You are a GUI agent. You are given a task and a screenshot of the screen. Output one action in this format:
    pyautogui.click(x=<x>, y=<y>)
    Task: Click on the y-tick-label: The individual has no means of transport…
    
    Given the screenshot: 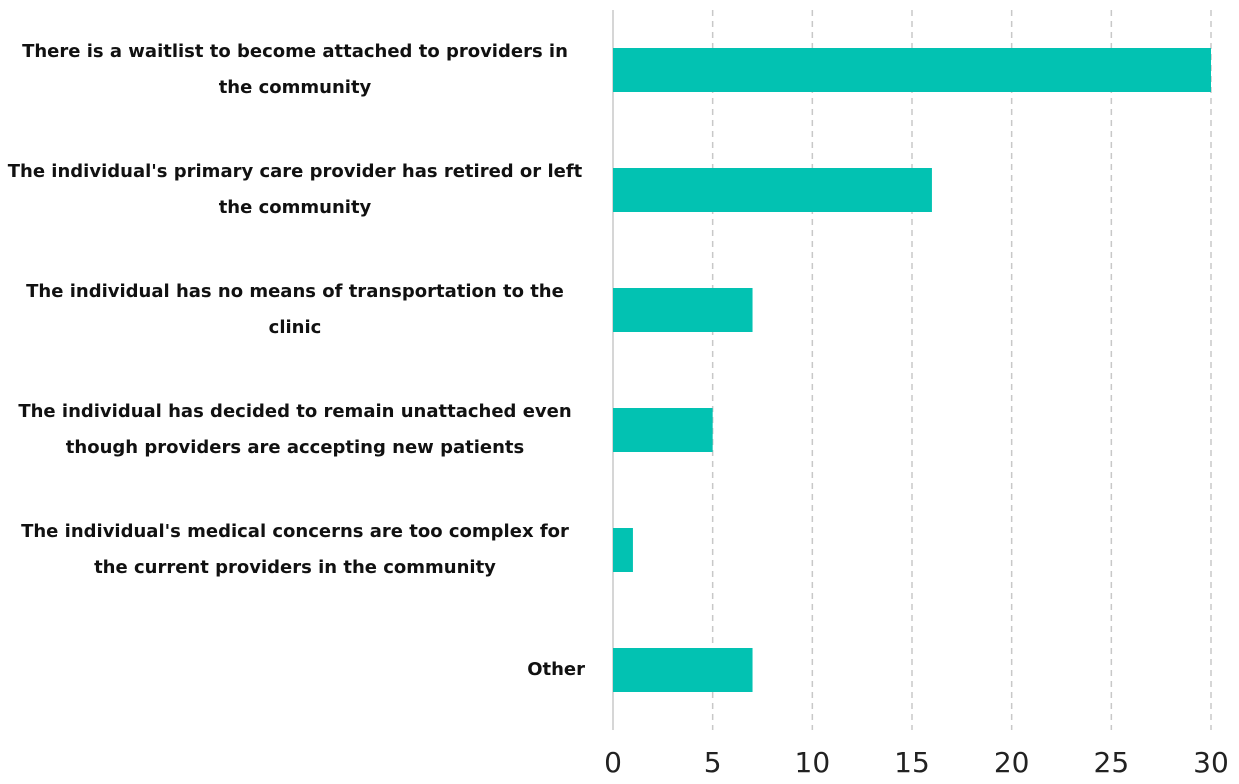 What is the action you would take?
    pyautogui.click(x=295, y=309)
    